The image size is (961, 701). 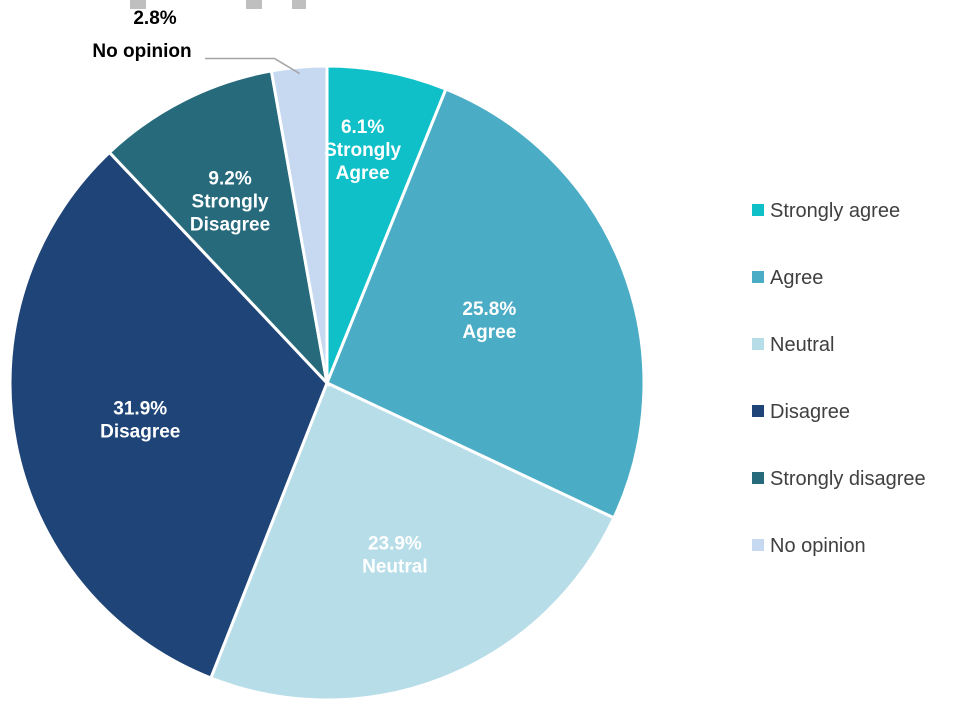 I want to click on legend-item-strongly-disagree: Strongly disagree, so click(x=839, y=479).